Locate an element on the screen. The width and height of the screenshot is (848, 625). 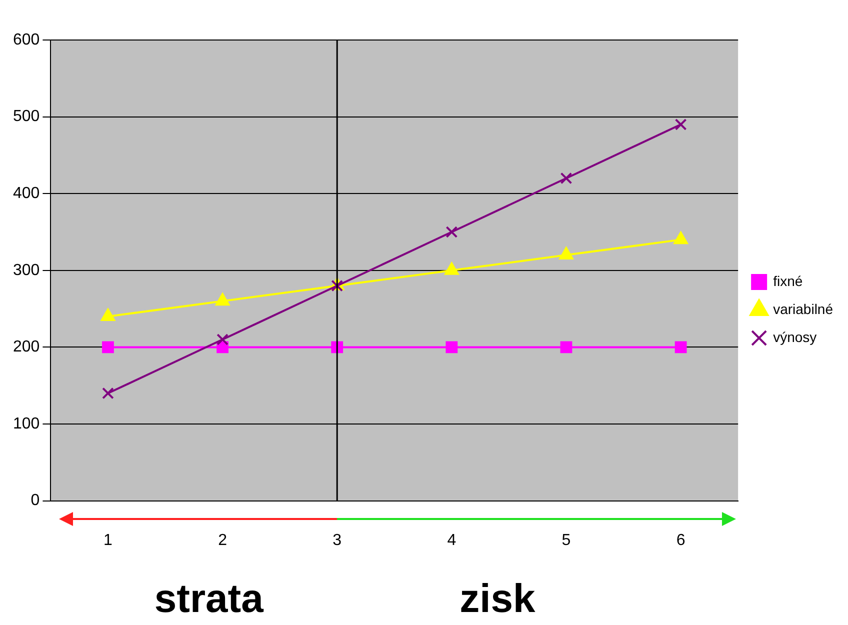
x-tick-label: 3 is located at coordinates (337, 540).